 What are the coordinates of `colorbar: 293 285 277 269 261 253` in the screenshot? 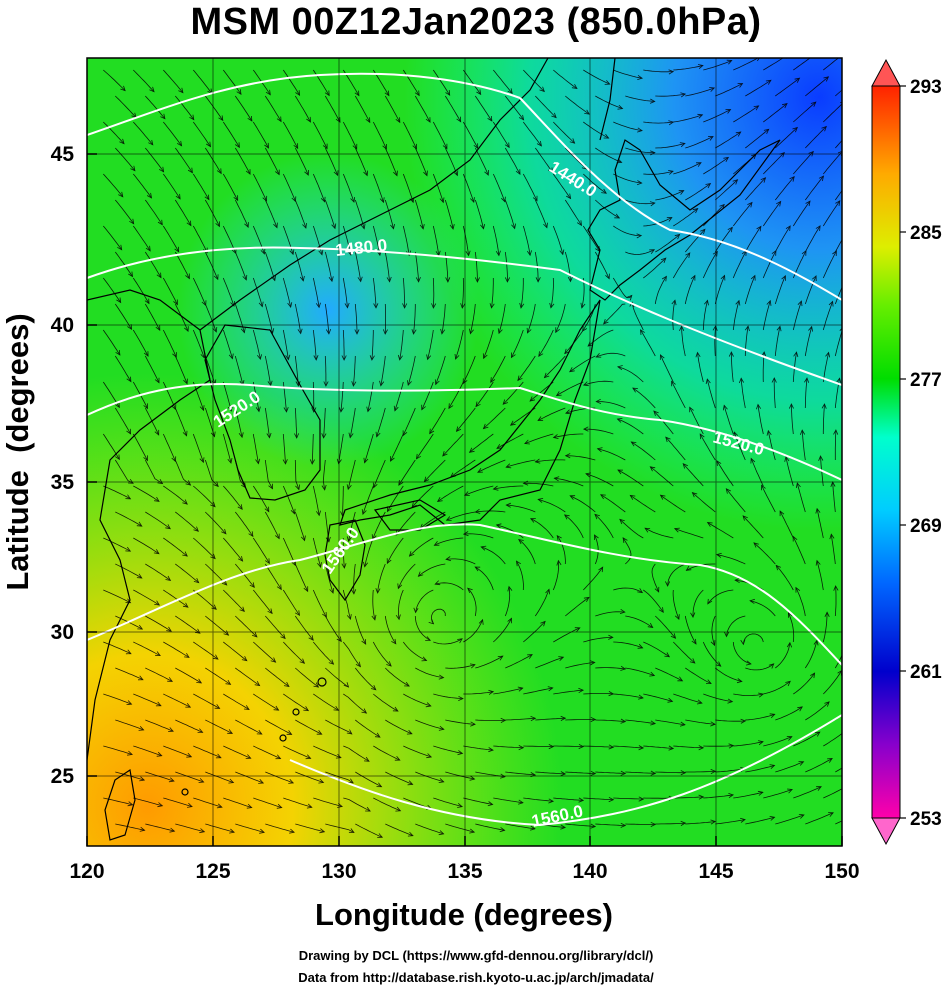 It's located at (906, 452).